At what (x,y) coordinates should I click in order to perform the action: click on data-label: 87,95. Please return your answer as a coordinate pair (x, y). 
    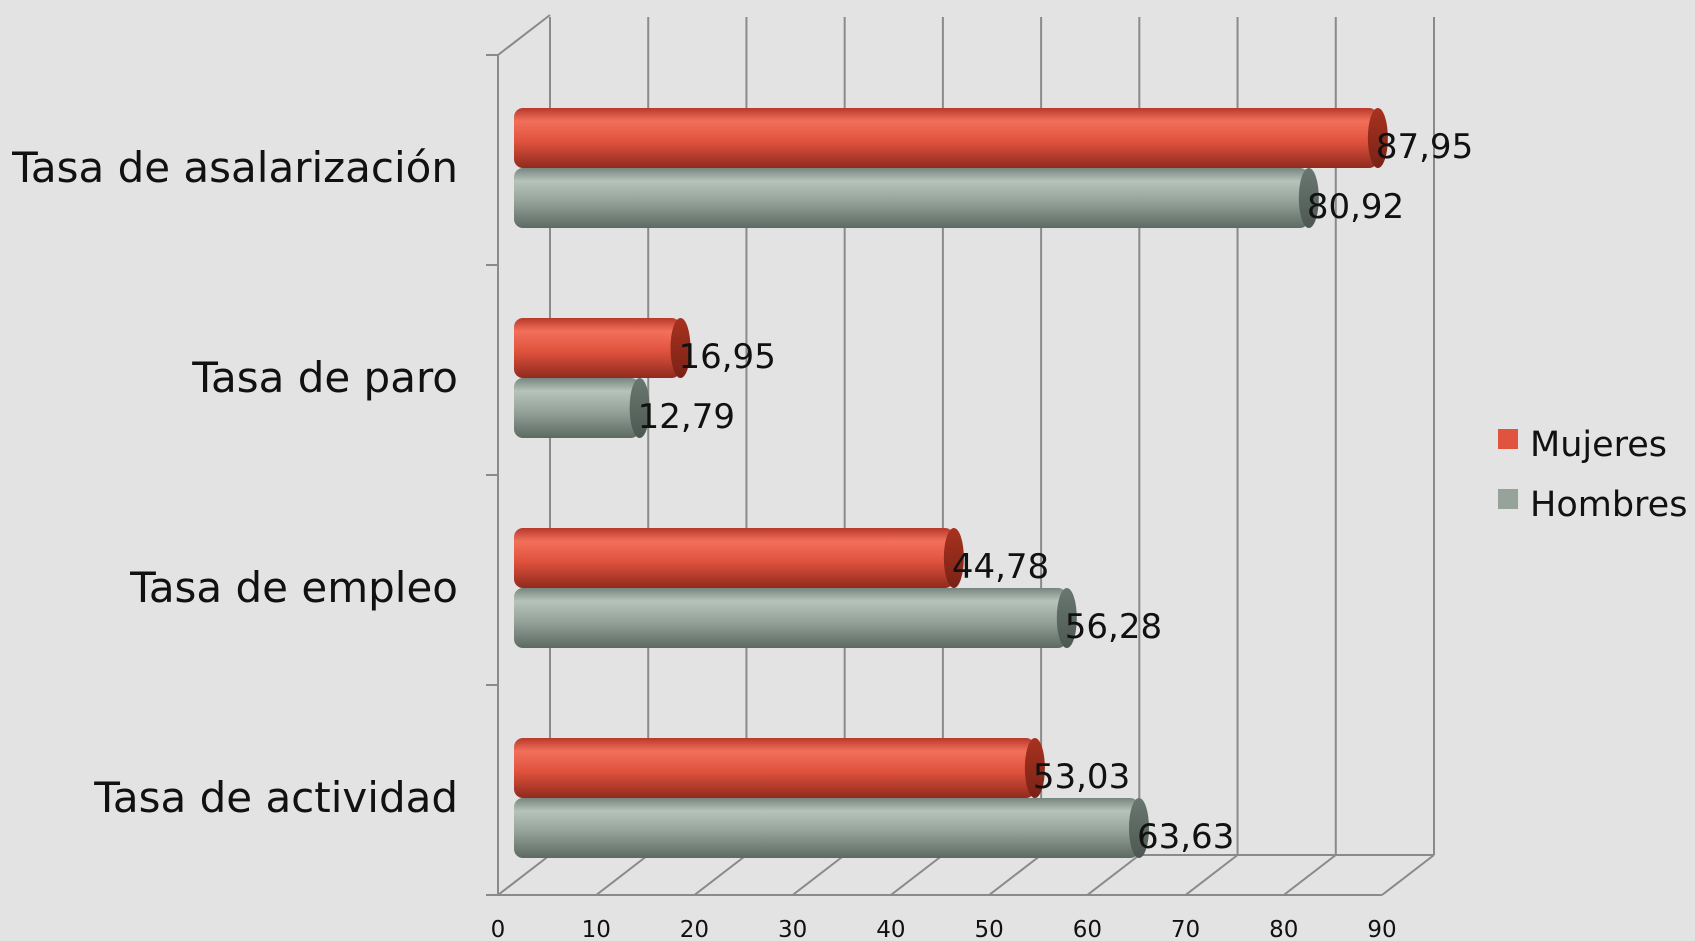
    Looking at the image, I should click on (1424, 147).